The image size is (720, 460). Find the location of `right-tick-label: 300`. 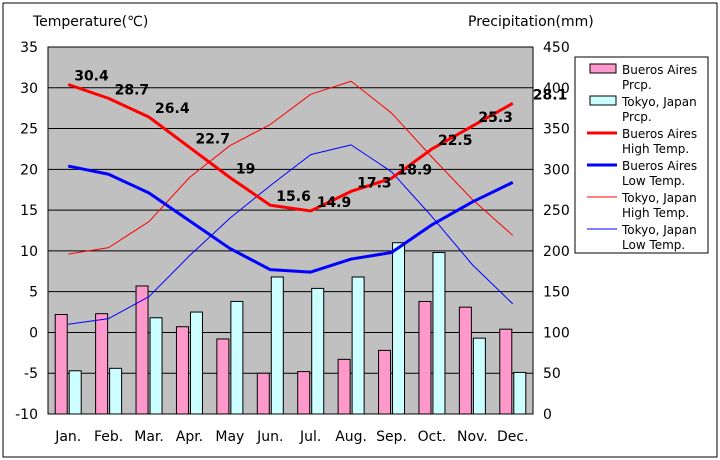

right-tick-label: 300 is located at coordinates (556, 170).